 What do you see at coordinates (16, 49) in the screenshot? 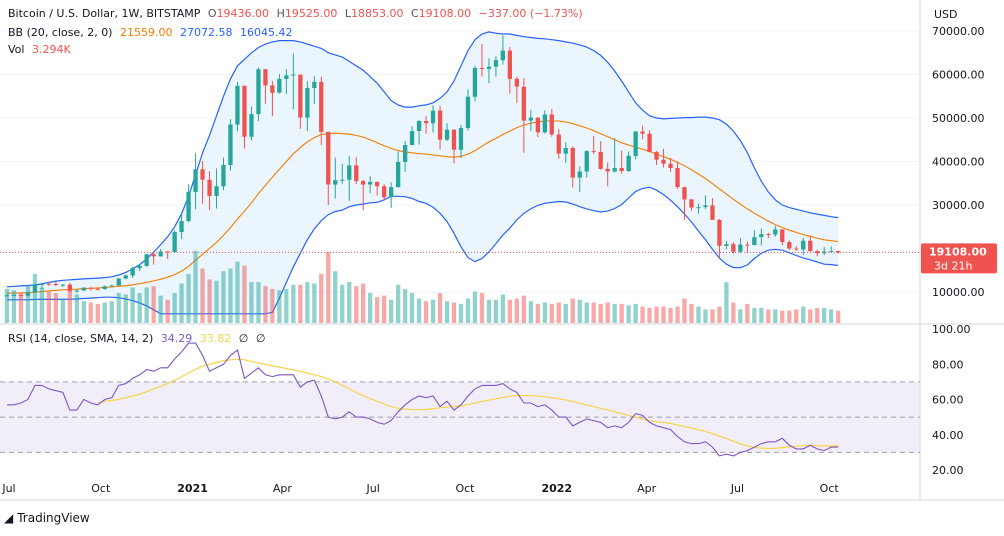
I see `volume-title: Vol` at bounding box center [16, 49].